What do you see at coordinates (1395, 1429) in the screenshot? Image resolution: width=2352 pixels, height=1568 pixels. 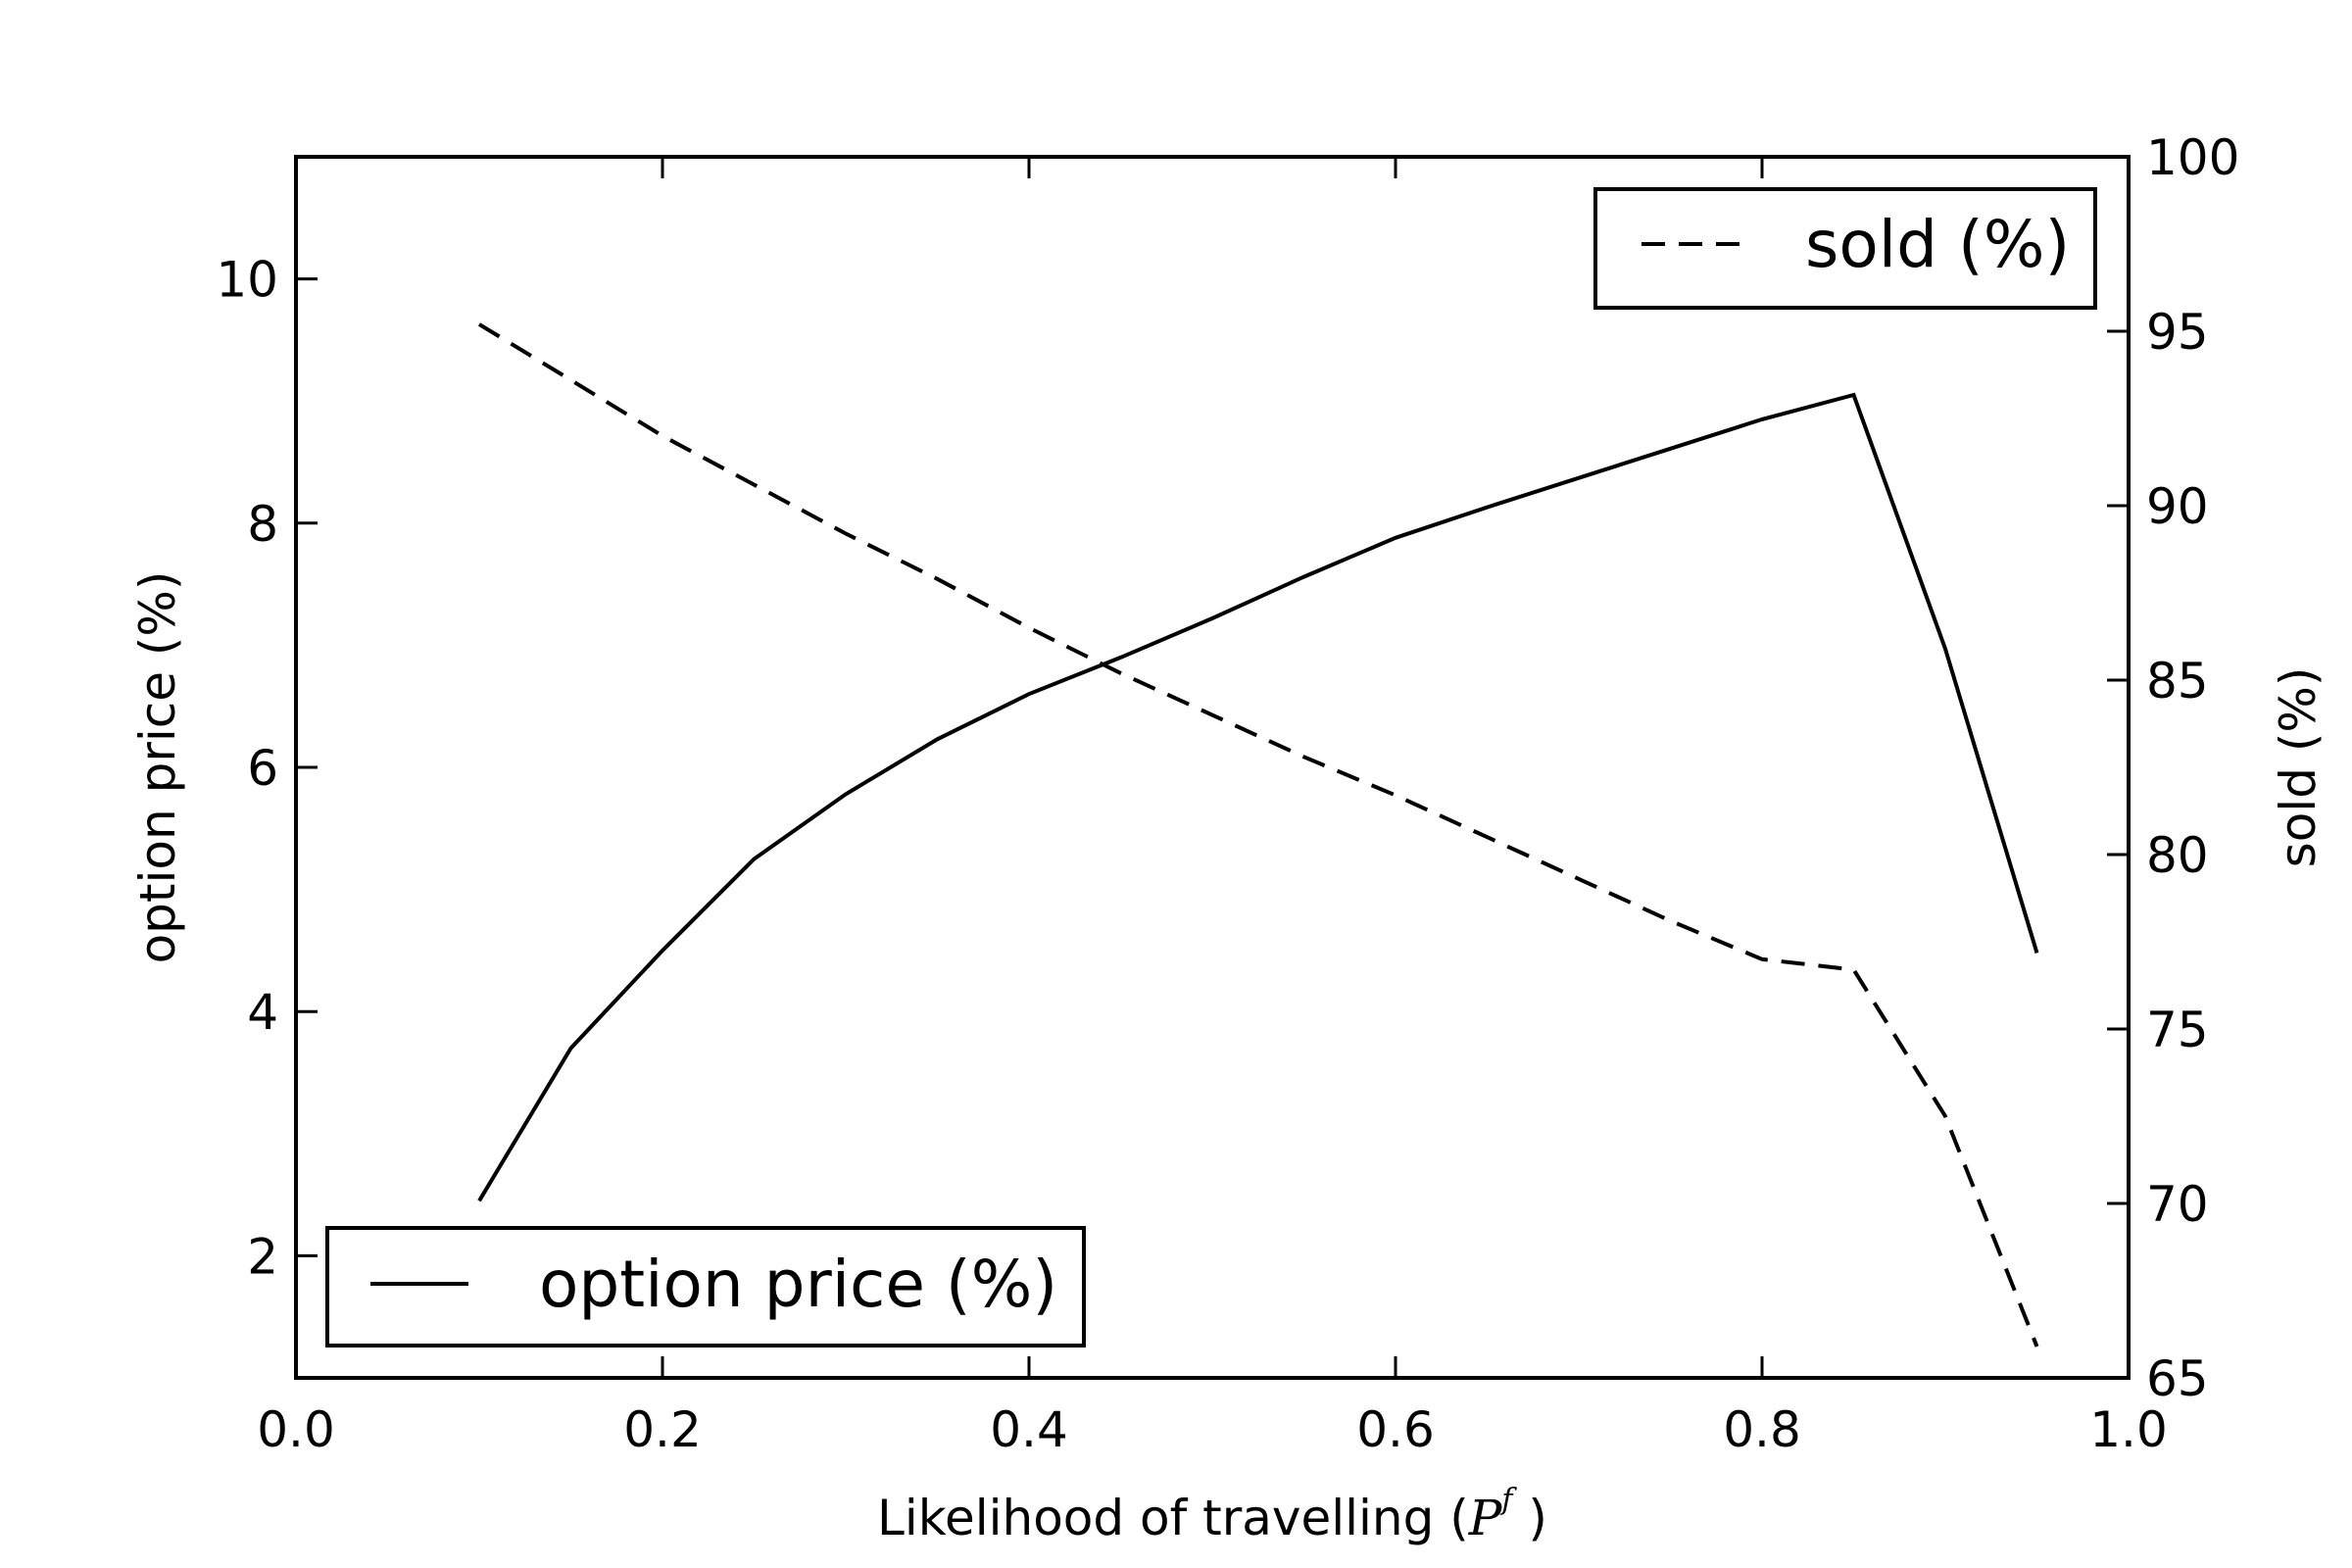 I see `x-tick-label: 0.6` at bounding box center [1395, 1429].